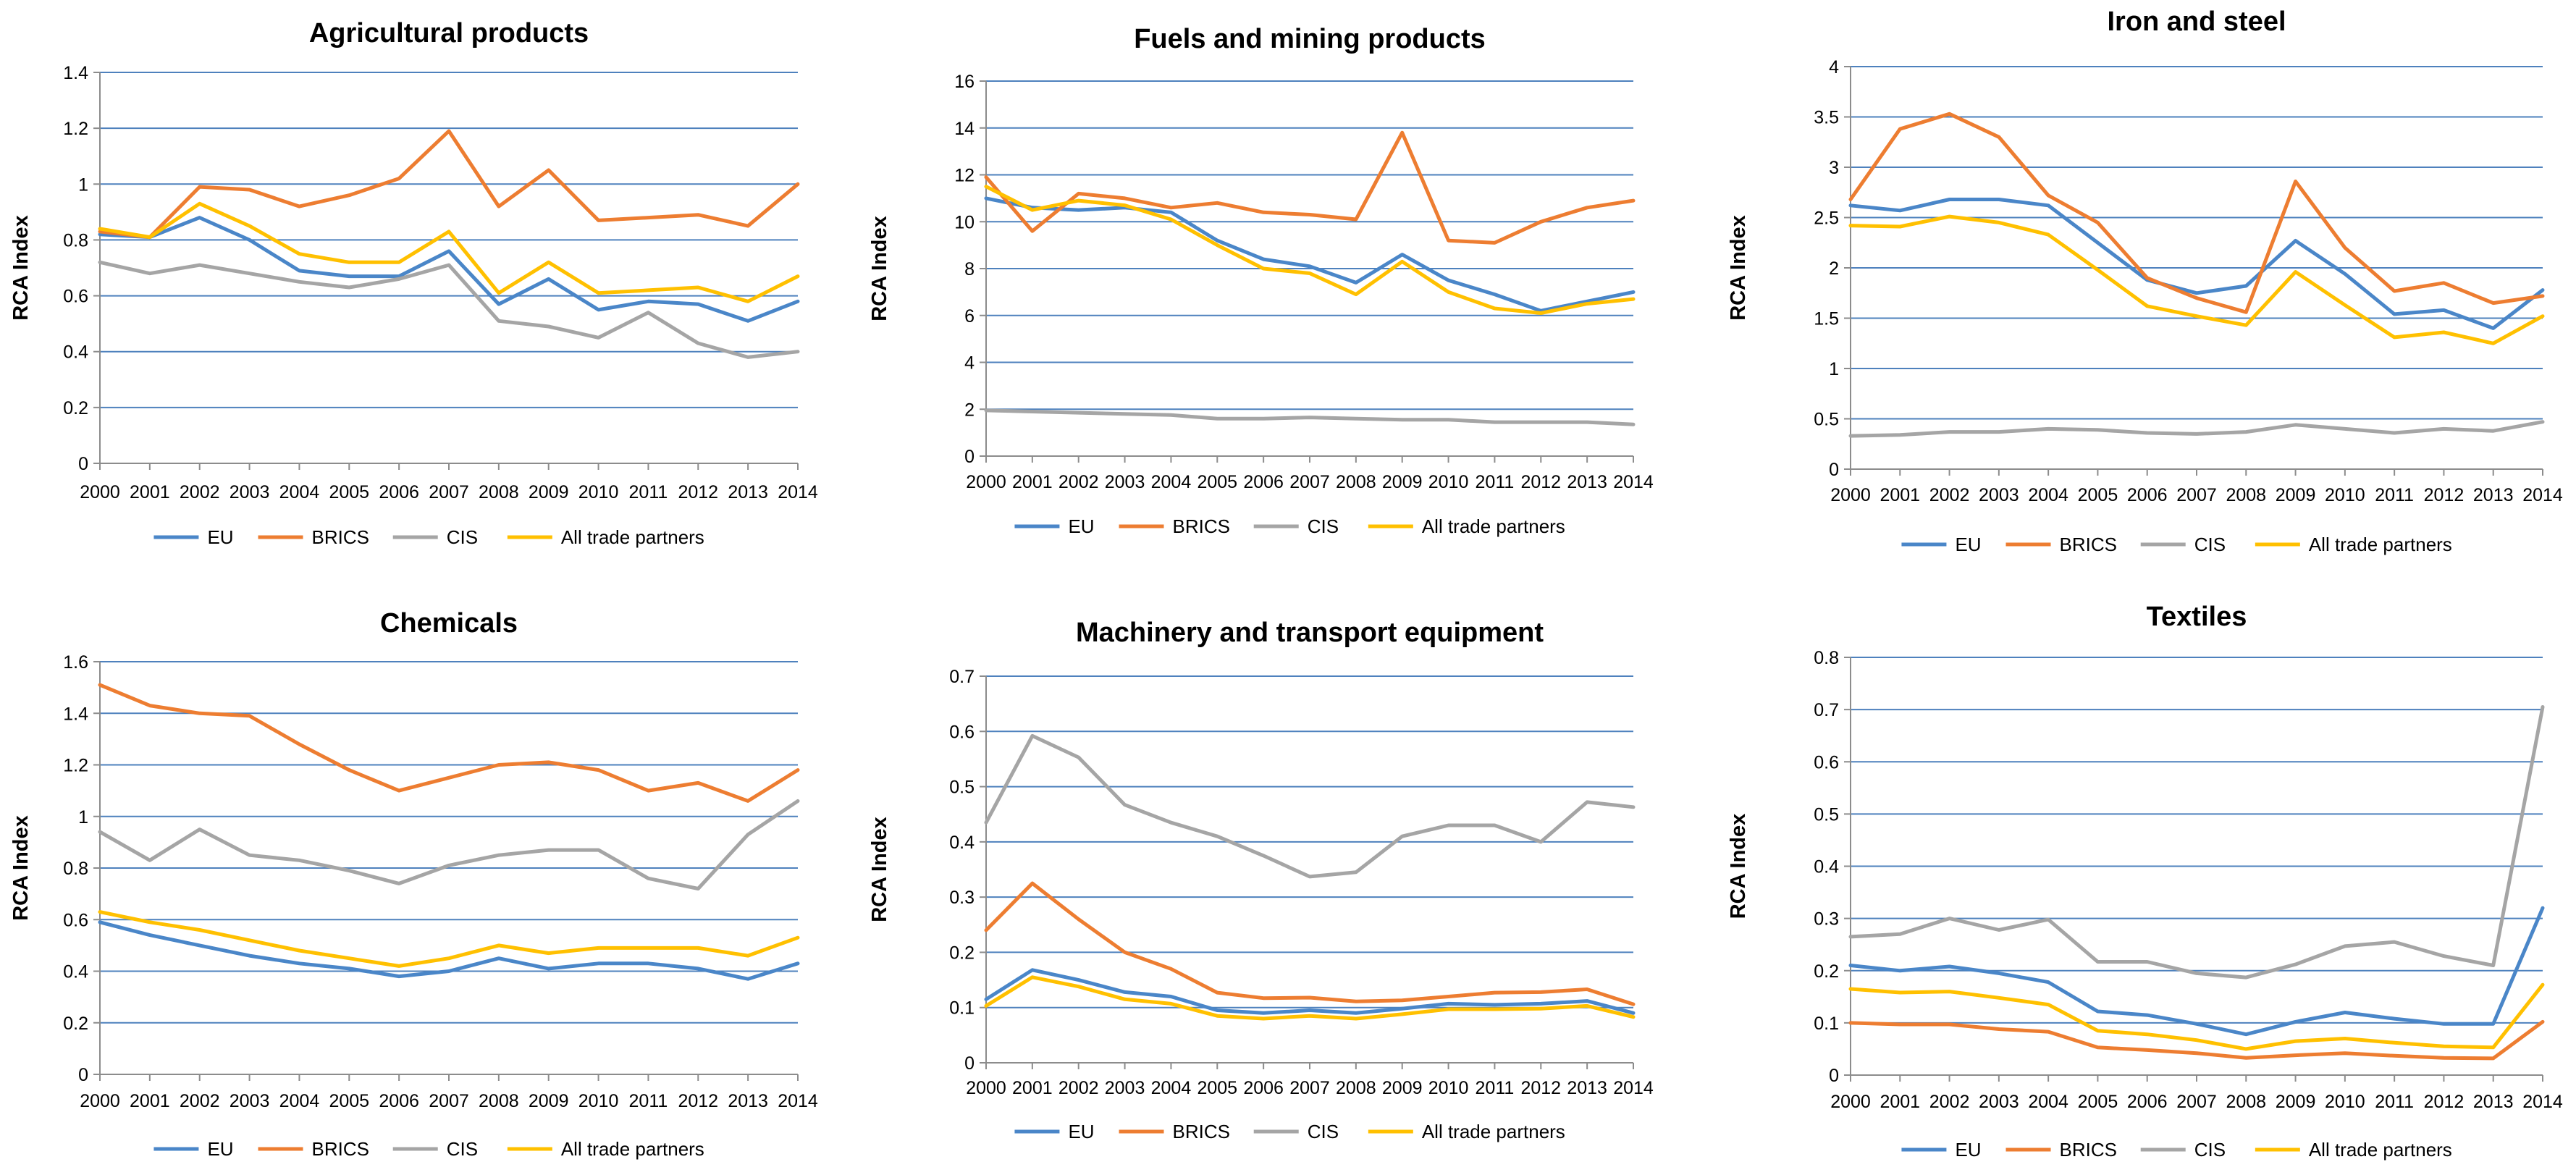 The image size is (2576, 1175). I want to click on y-tick-label: 0.1, so click(962, 1008).